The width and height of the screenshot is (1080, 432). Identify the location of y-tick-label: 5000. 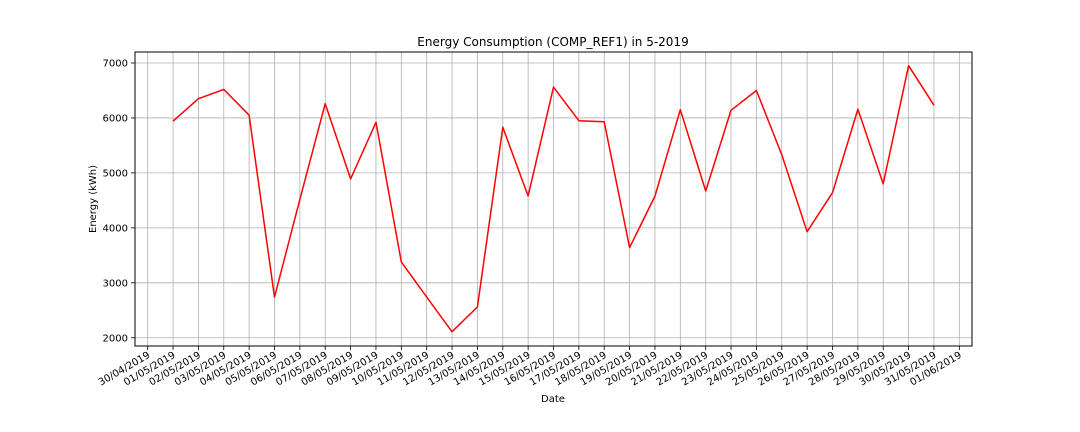
(115, 173).